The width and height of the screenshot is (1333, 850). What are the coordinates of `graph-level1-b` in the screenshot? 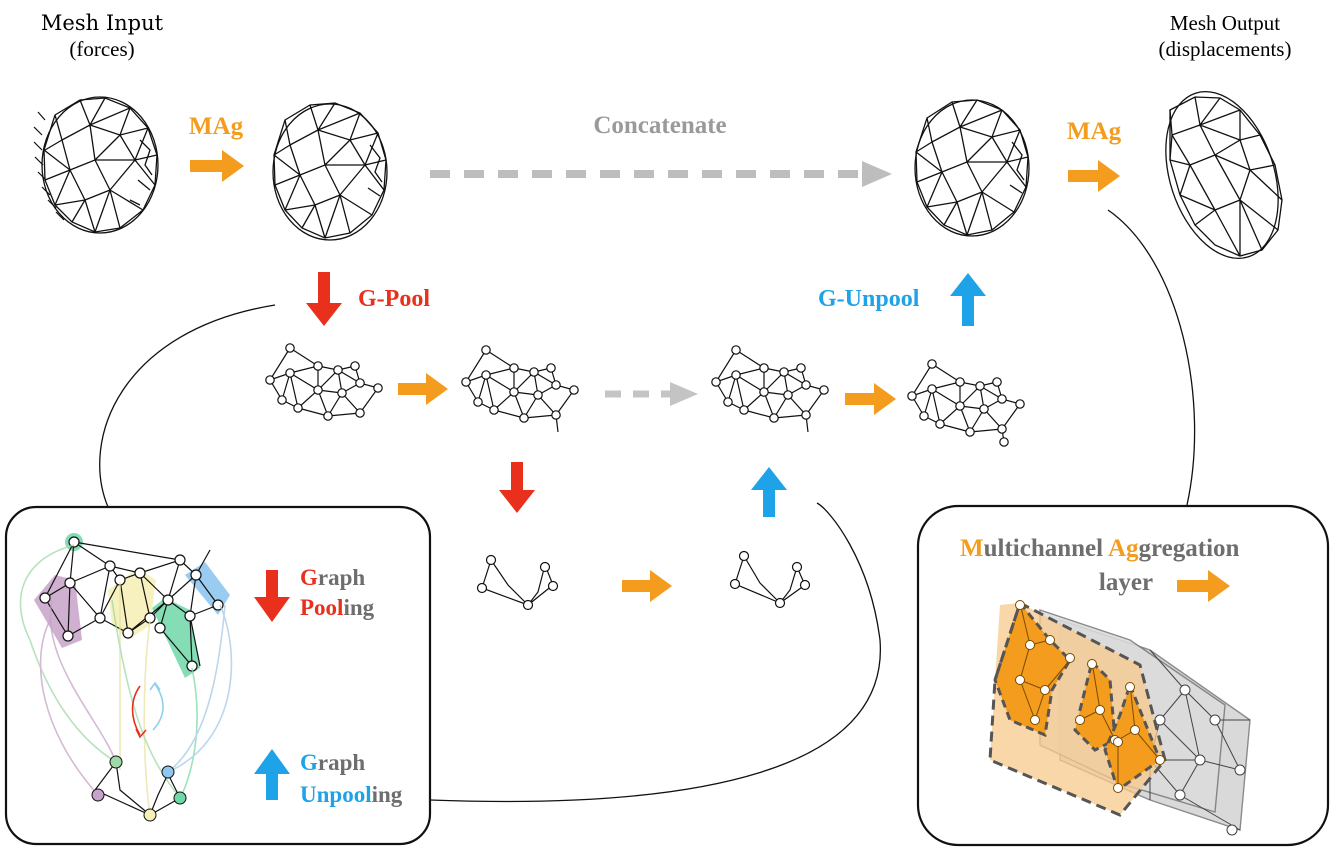 It's located at (520, 389).